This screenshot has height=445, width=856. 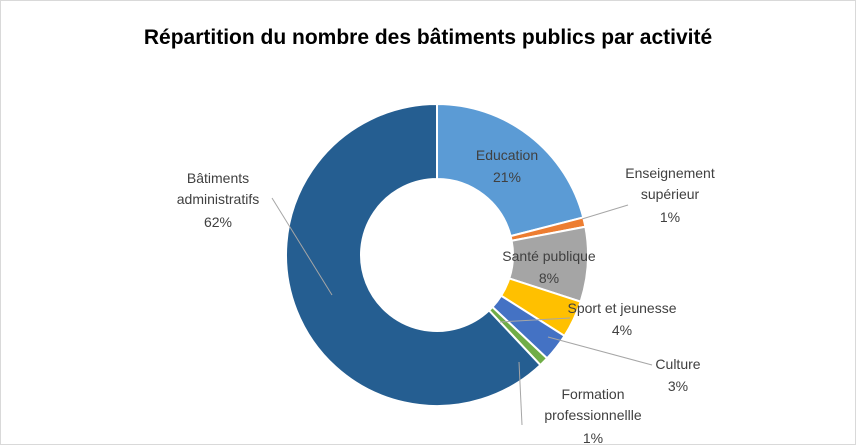 What do you see at coordinates (218, 222) in the screenshot?
I see `value-label: 62%` at bounding box center [218, 222].